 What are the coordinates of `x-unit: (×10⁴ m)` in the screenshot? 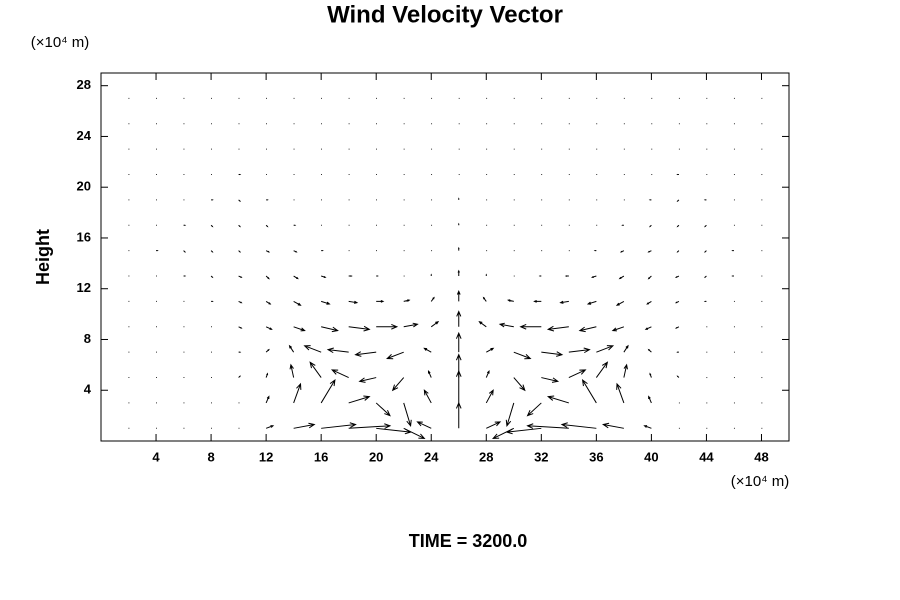 It's located at (760, 481).